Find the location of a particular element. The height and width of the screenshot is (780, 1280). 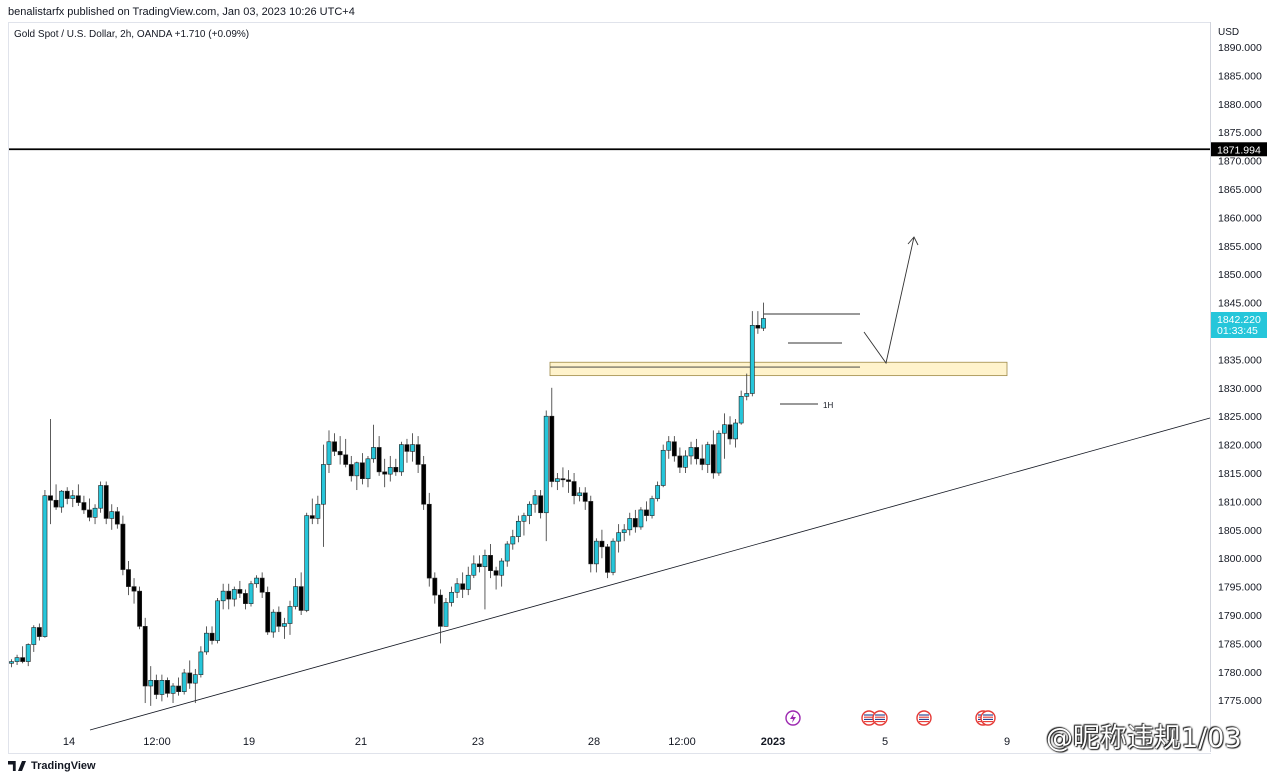

price-tick-label: 1835.000 is located at coordinates (1240, 360).